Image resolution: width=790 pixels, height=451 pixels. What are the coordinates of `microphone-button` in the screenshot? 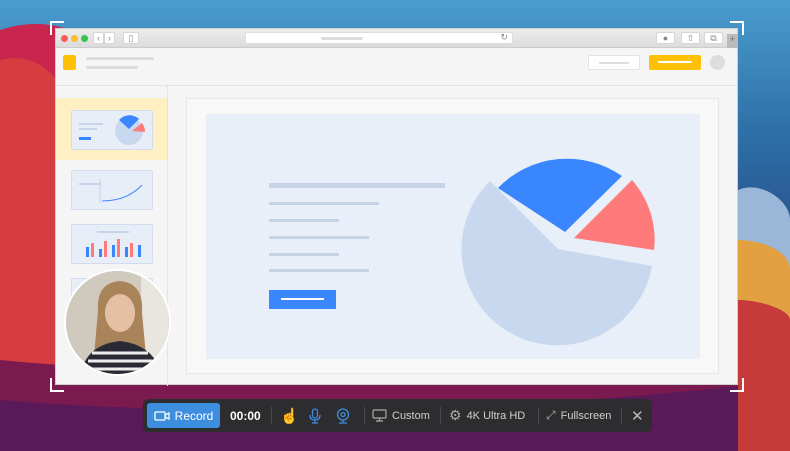 It's located at (315, 415).